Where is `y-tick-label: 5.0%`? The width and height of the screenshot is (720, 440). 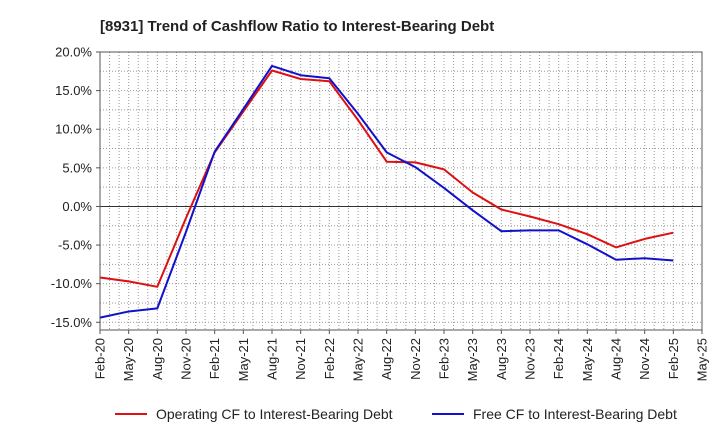
y-tick-label: 5.0% is located at coordinates (77, 167).